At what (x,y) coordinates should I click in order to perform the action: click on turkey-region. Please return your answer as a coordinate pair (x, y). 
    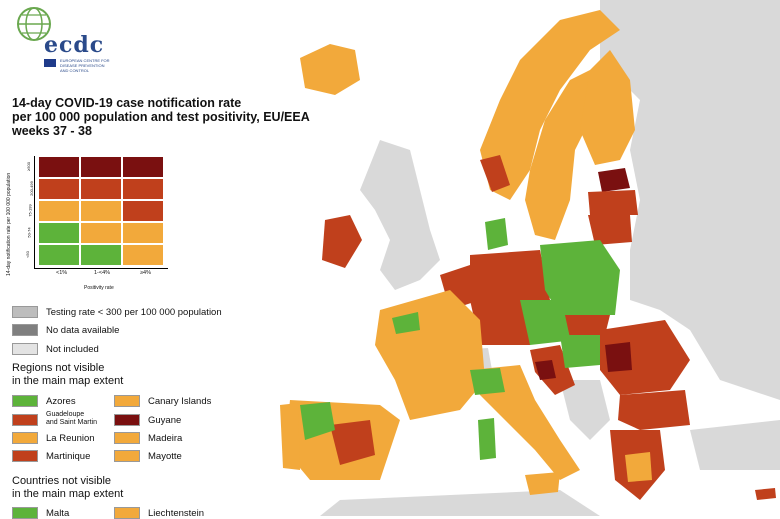
    Looking at the image, I should click on (735, 445).